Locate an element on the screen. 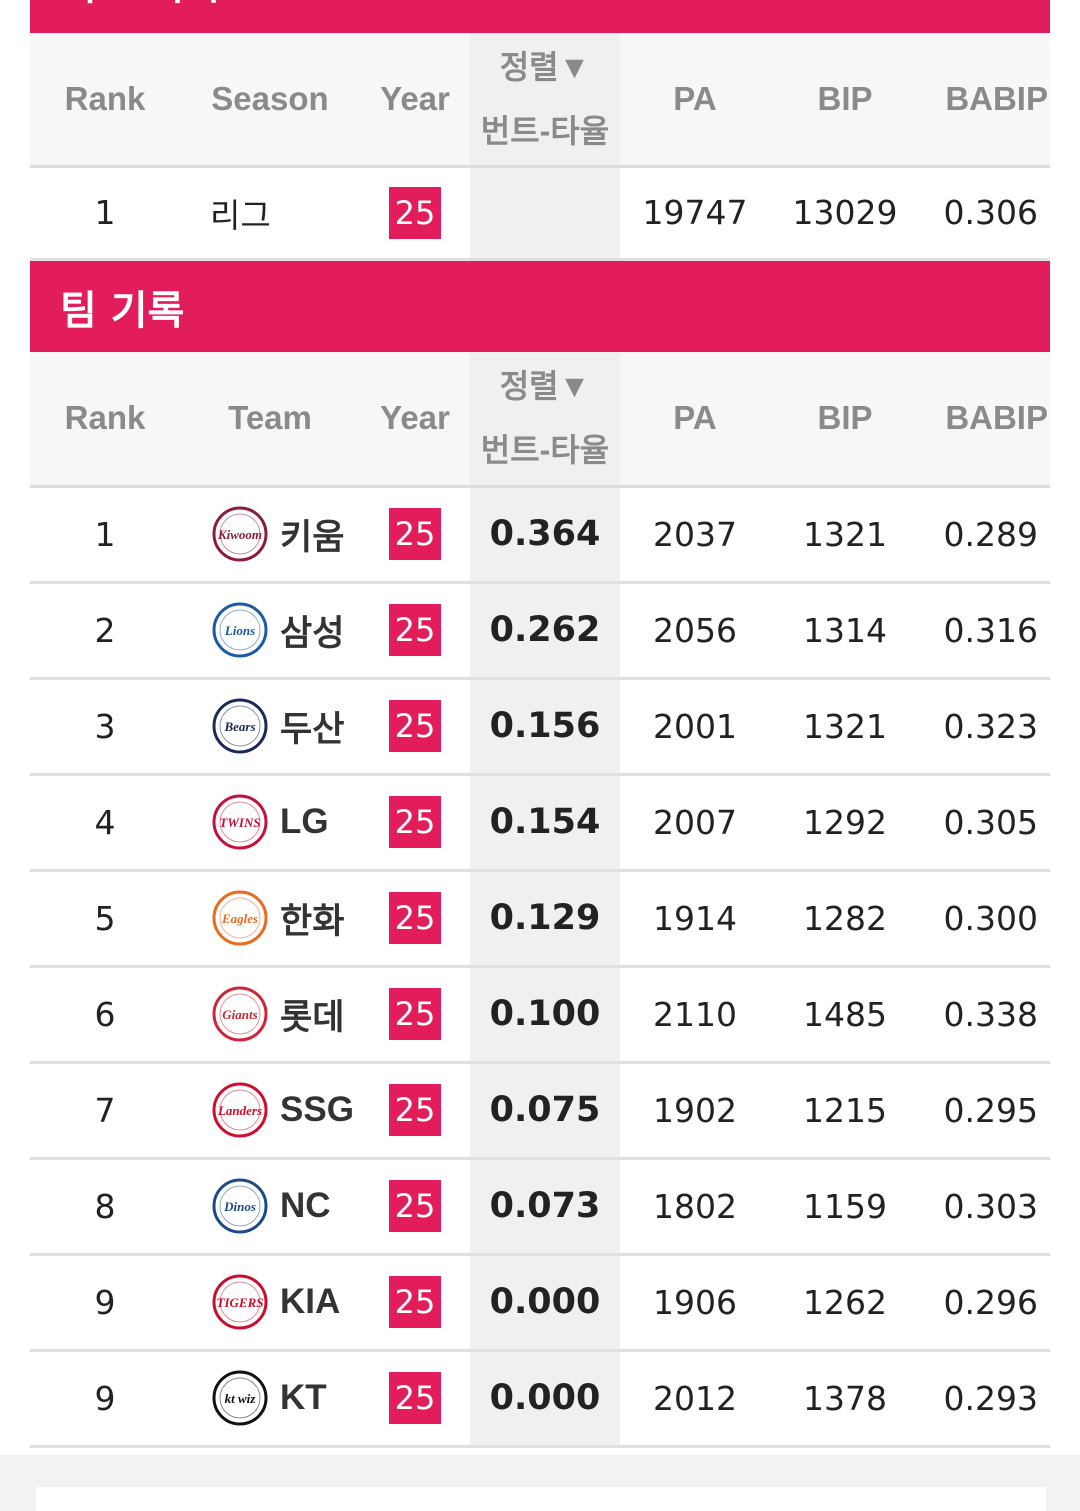 Image resolution: width=1080 pixels, height=1511 pixels. team-cell: TIGERS KIA is located at coordinates (270, 1303).